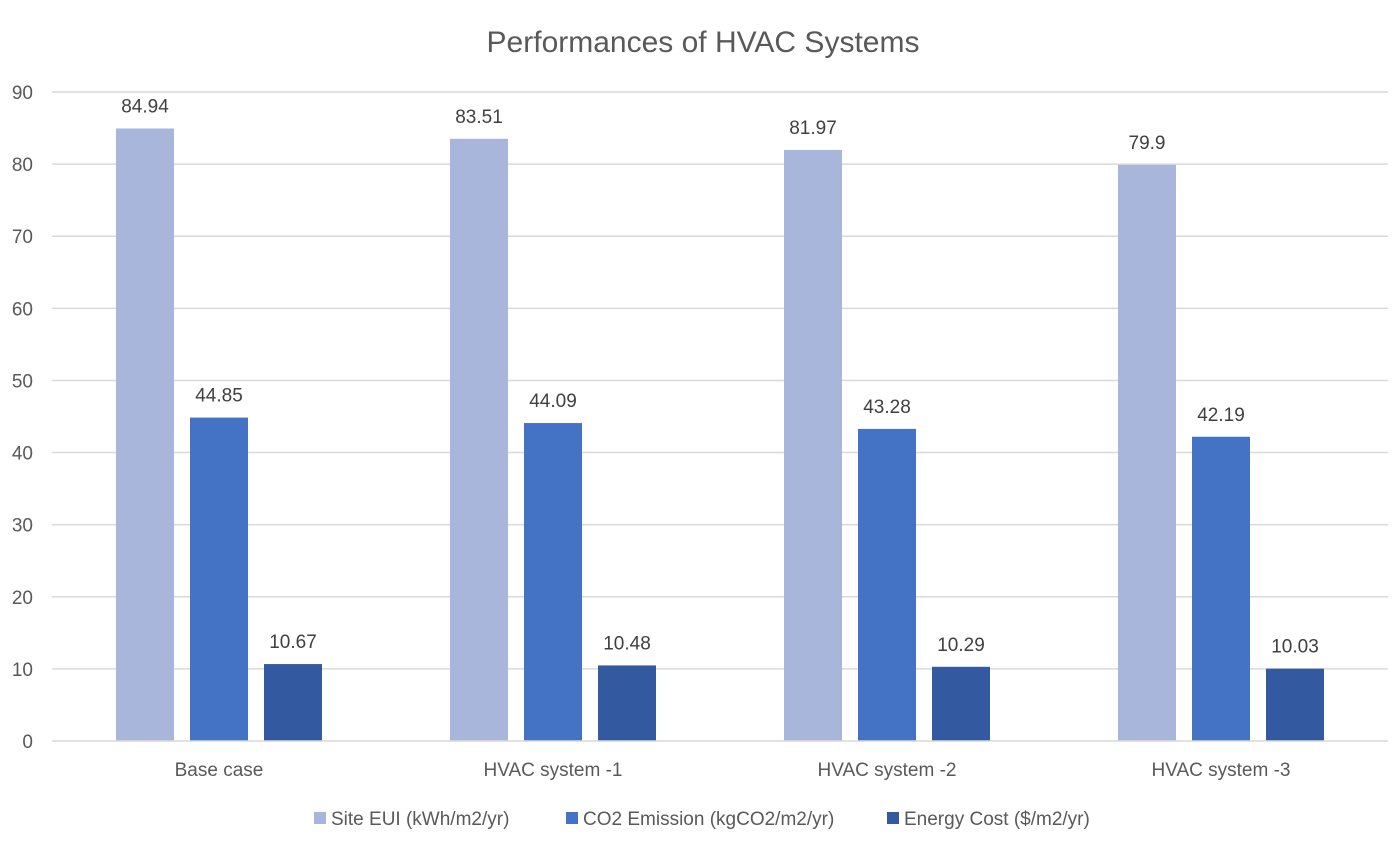  What do you see at coordinates (703, 42) in the screenshot?
I see `chart-title: Performances of HVAC Systems` at bounding box center [703, 42].